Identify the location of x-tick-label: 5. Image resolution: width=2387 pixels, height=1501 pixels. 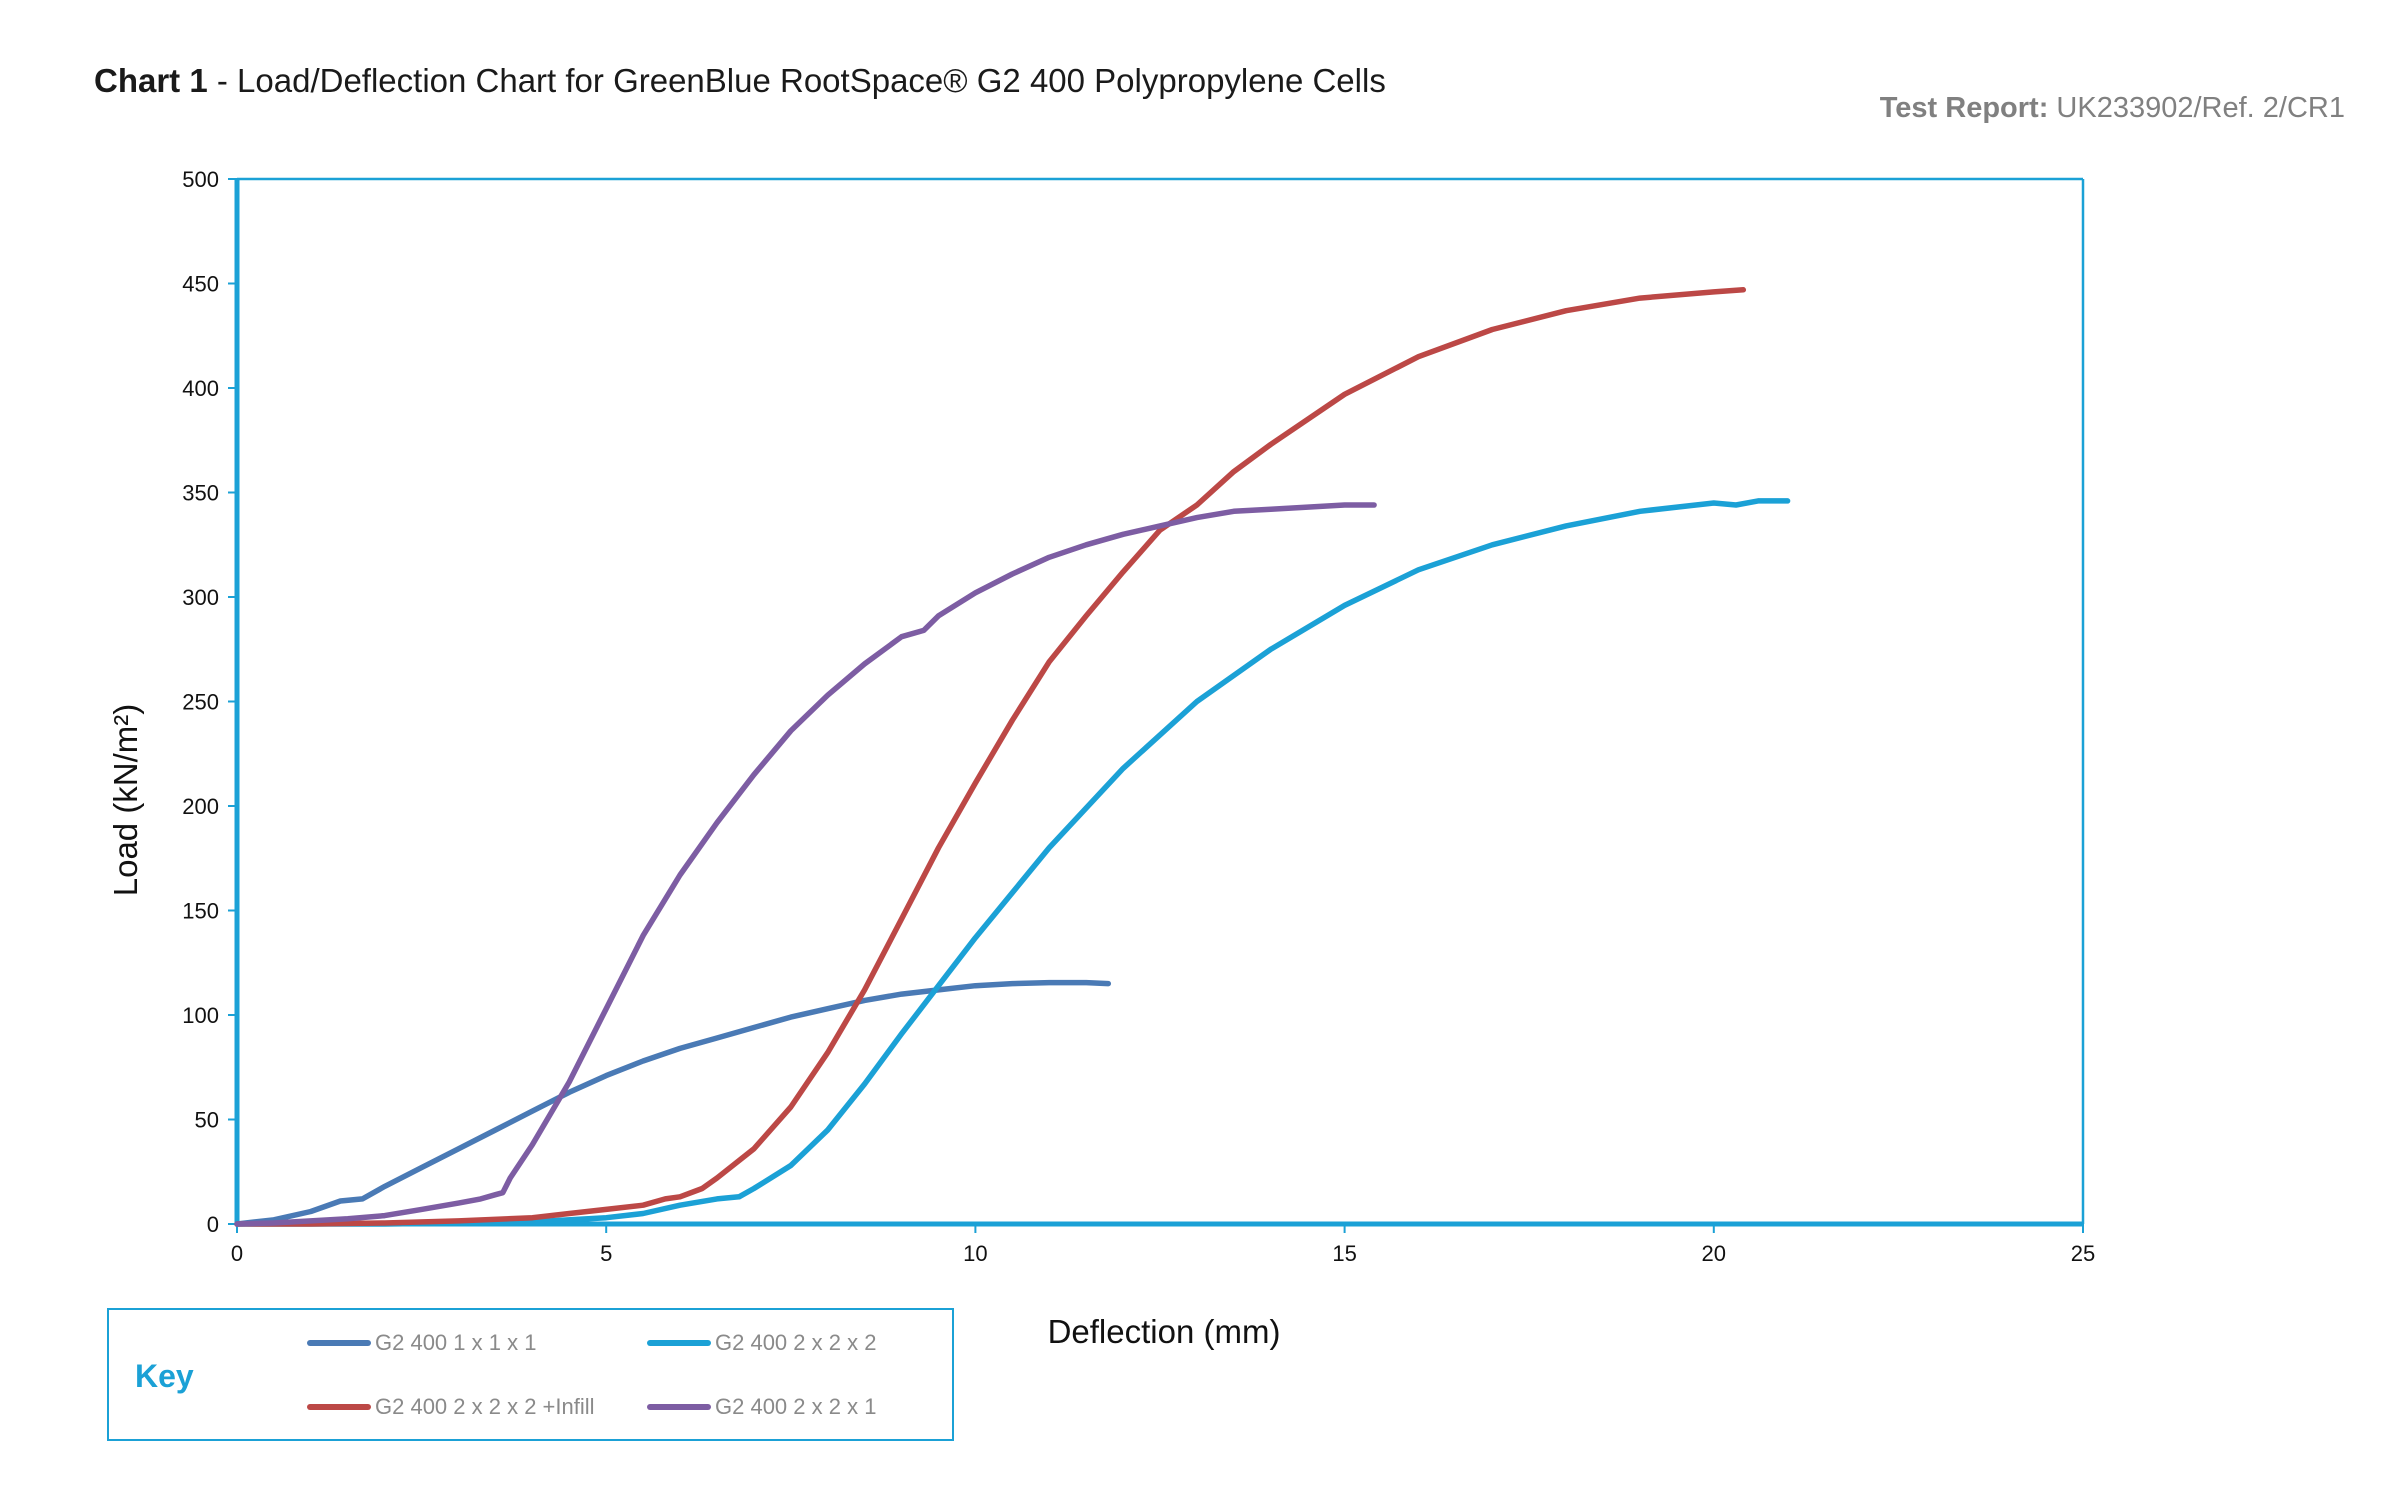
(606, 1253).